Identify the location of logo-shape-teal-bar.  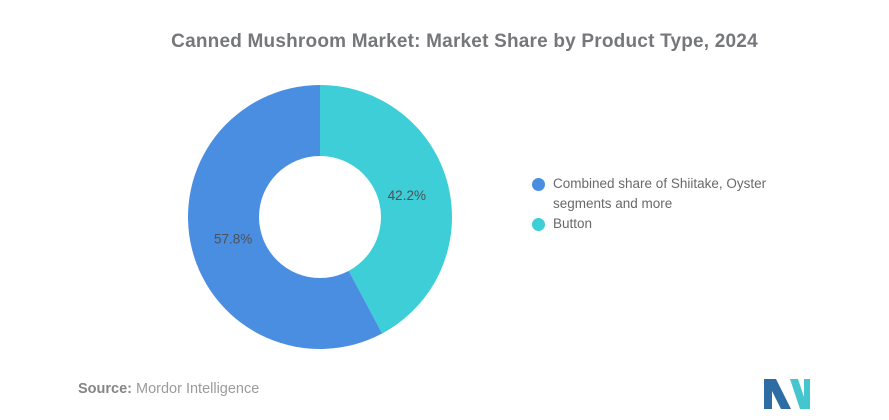
(807, 394).